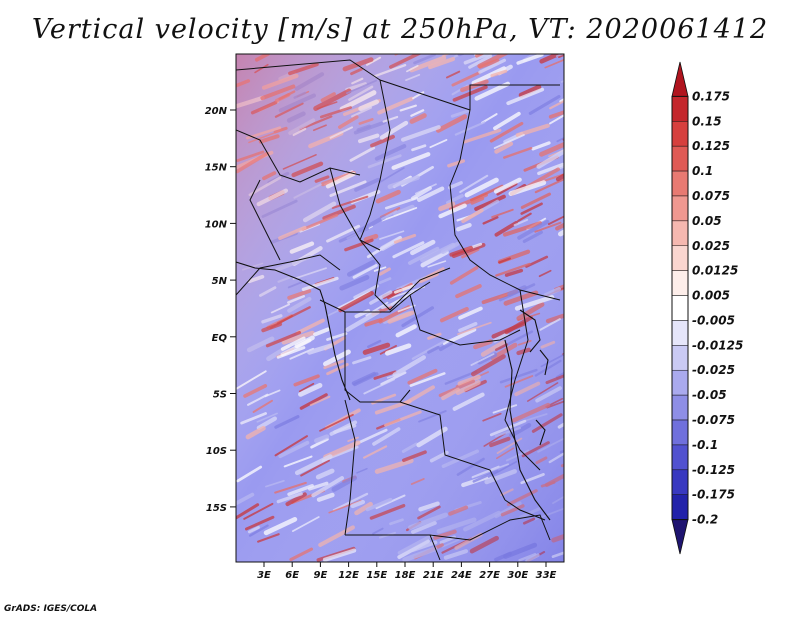 The width and height of the screenshot is (800, 618). I want to click on colorbar-label: 0.0125, so click(715, 271).